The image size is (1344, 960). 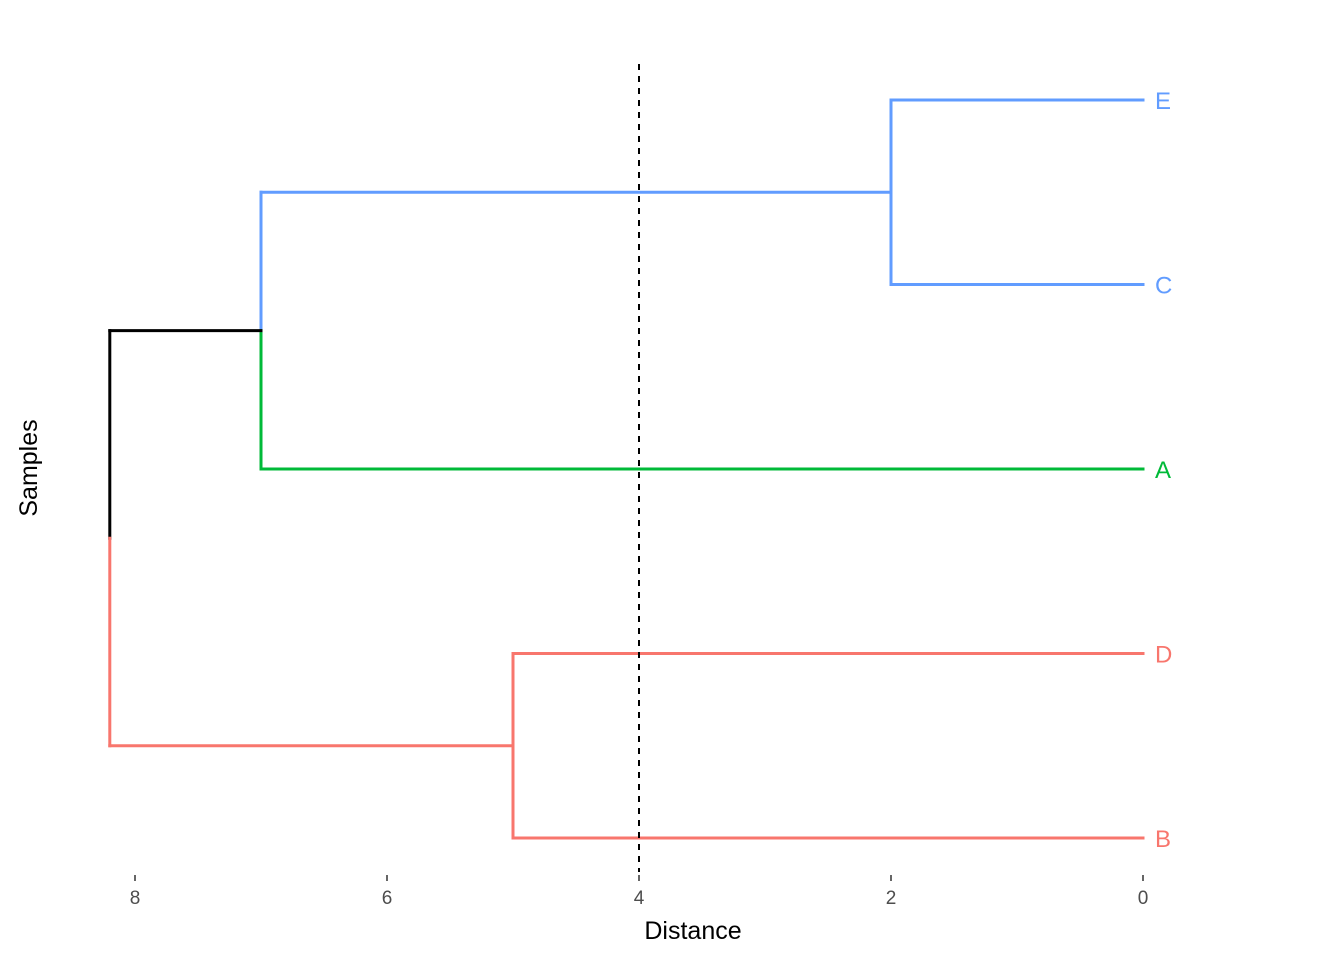 I want to click on leaf-labels: E C A D B, so click(x=1163, y=470).